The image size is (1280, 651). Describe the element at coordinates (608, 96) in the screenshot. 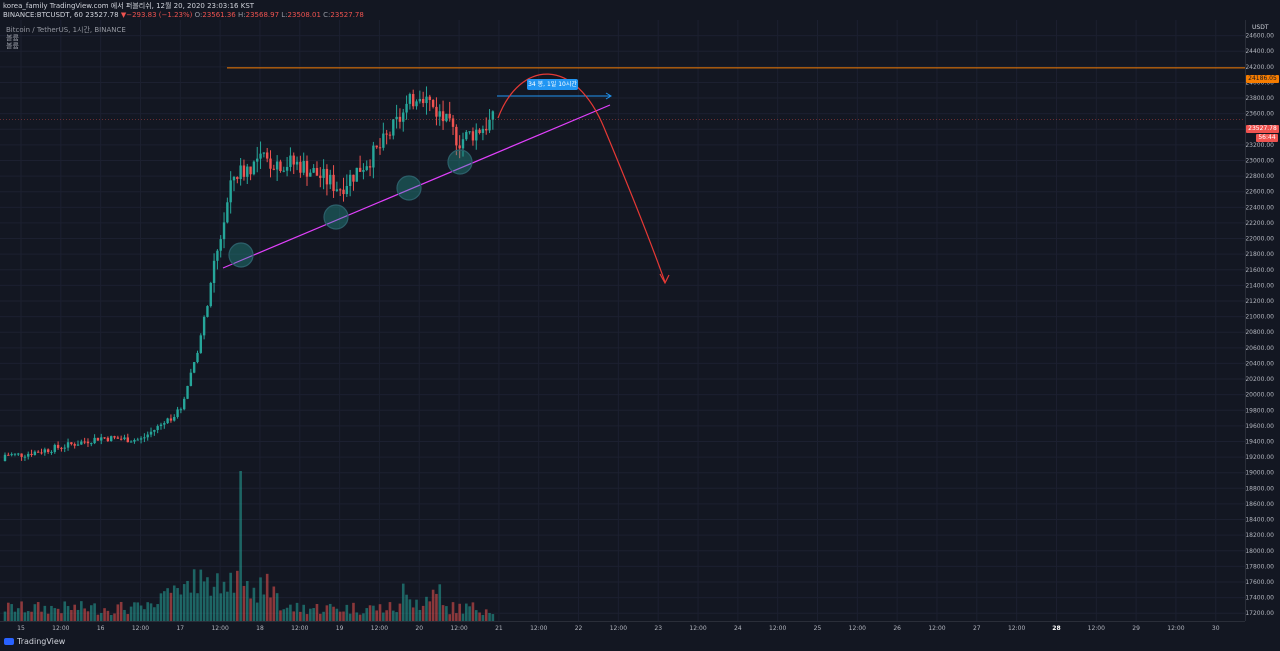

I see `measure-arrow-icon` at that location.